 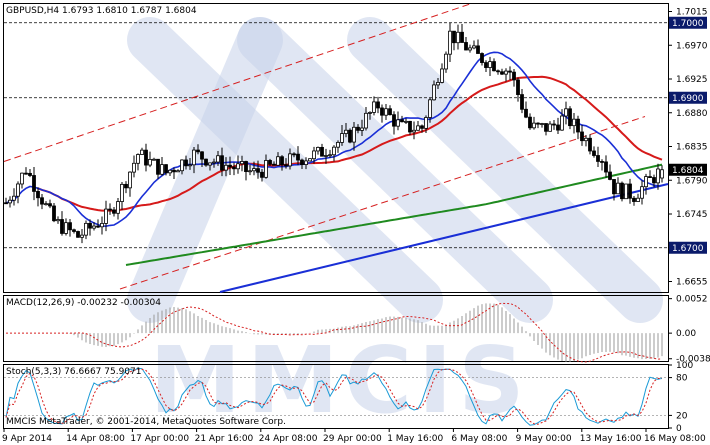 I want to click on price-tick-label: 1.6655, so click(x=692, y=283).